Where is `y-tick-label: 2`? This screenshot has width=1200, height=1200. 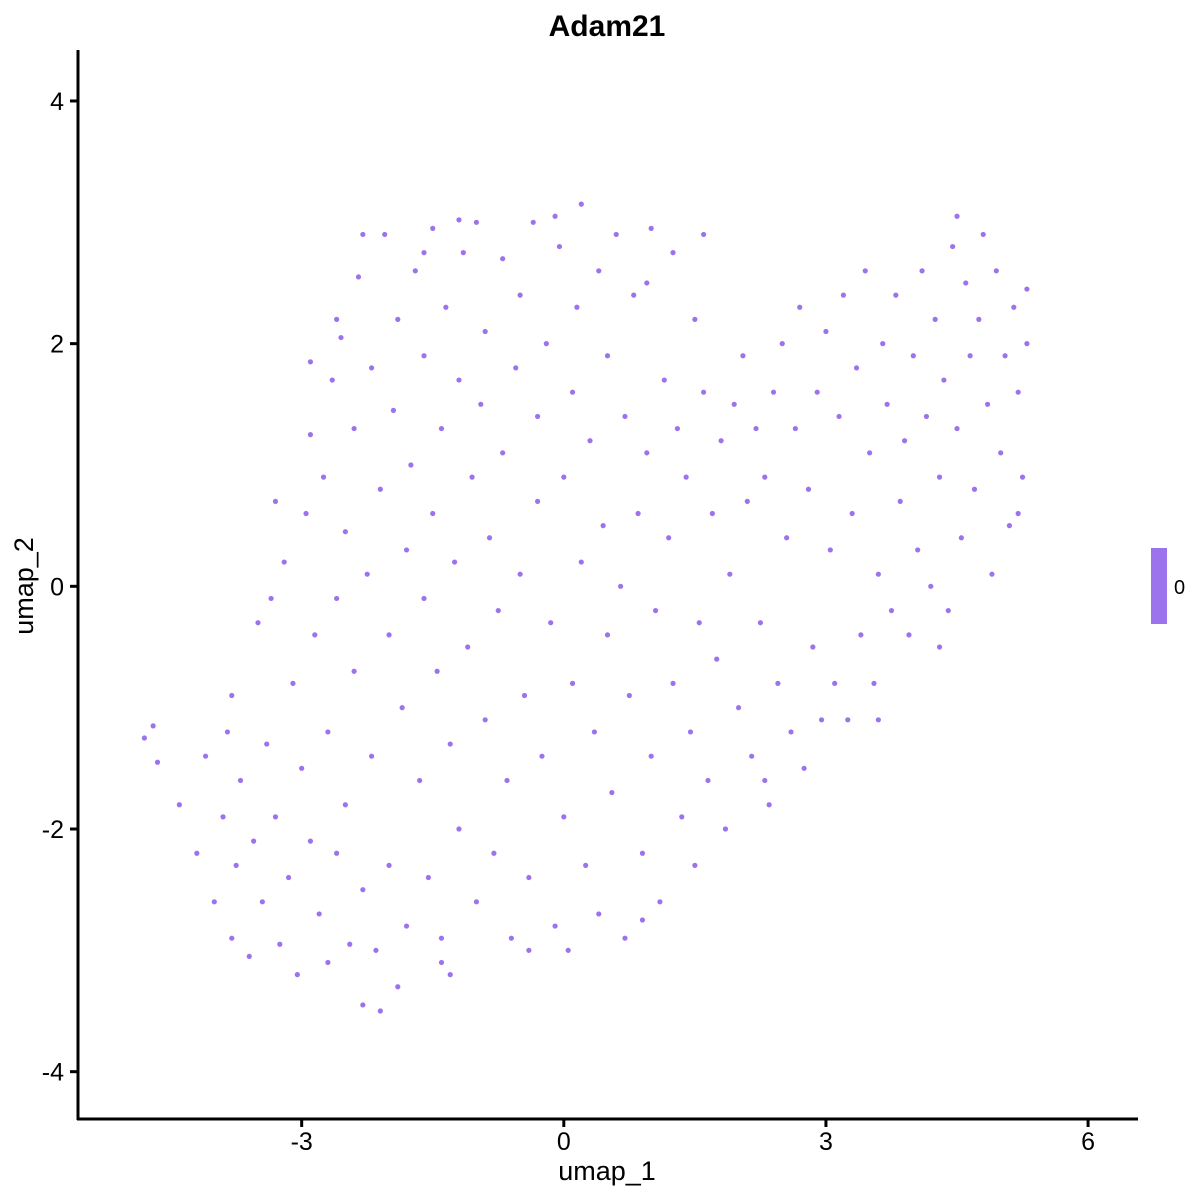 y-tick-label: 2 is located at coordinates (57, 345).